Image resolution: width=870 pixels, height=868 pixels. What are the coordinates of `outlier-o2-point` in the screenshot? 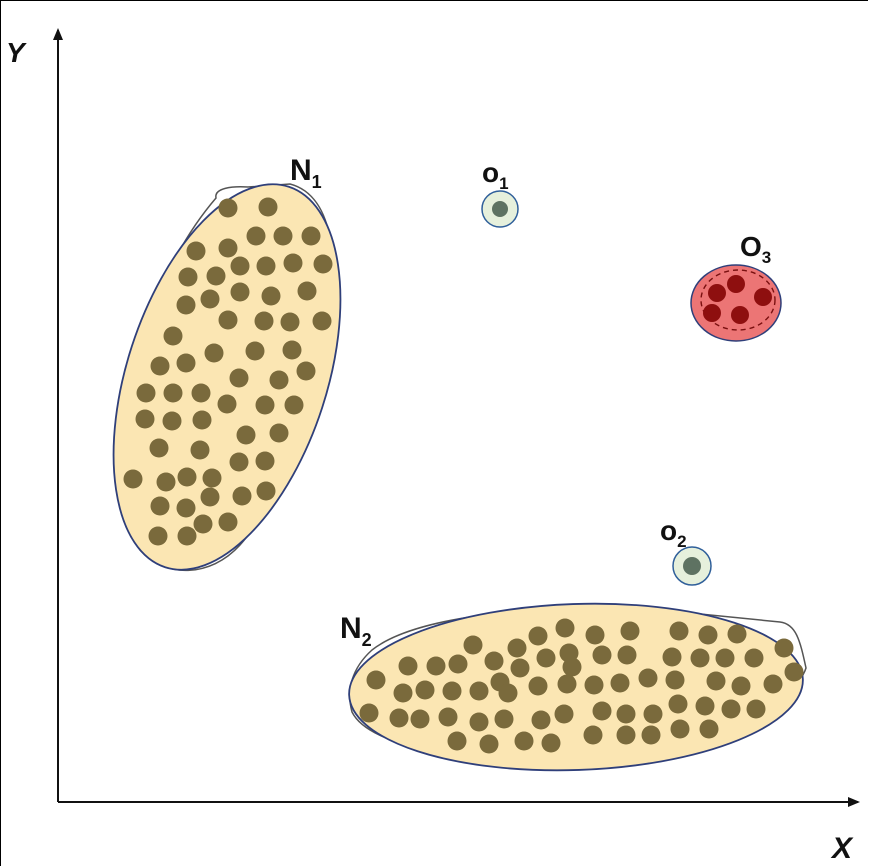 It's located at (692, 566).